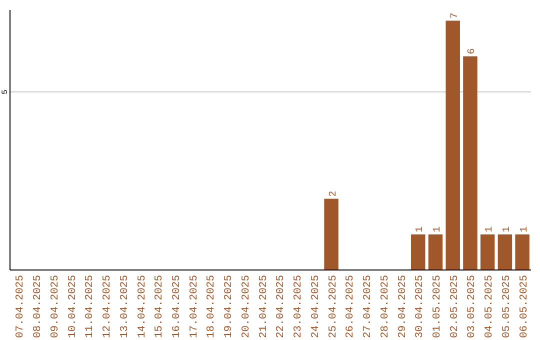  I want to click on x-tick-label: 17.04.2025, so click(194, 306).